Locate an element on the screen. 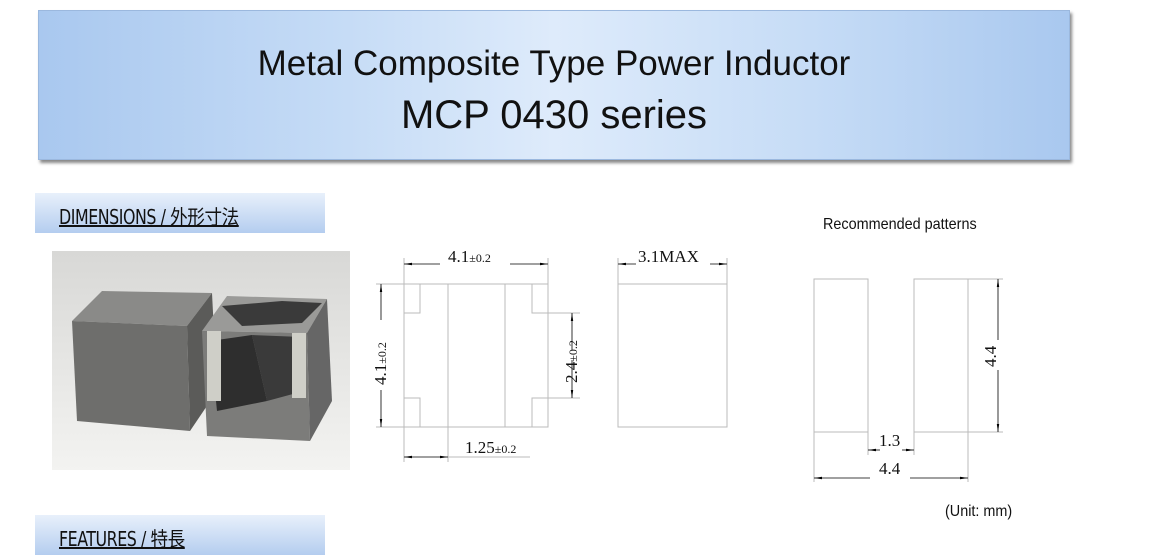 The width and height of the screenshot is (1150, 555). front-view is located at coordinates (478, 360).